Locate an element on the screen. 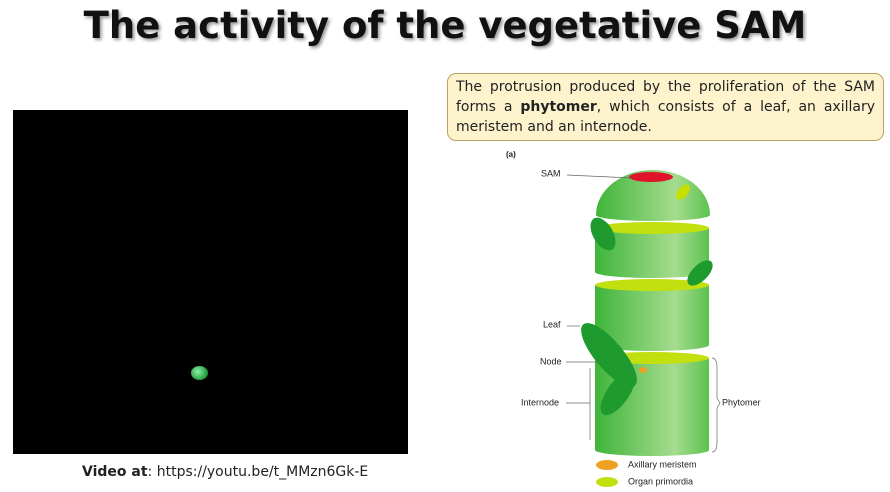 The image size is (890, 492). callout-bold: phytomer is located at coordinates (558, 107).